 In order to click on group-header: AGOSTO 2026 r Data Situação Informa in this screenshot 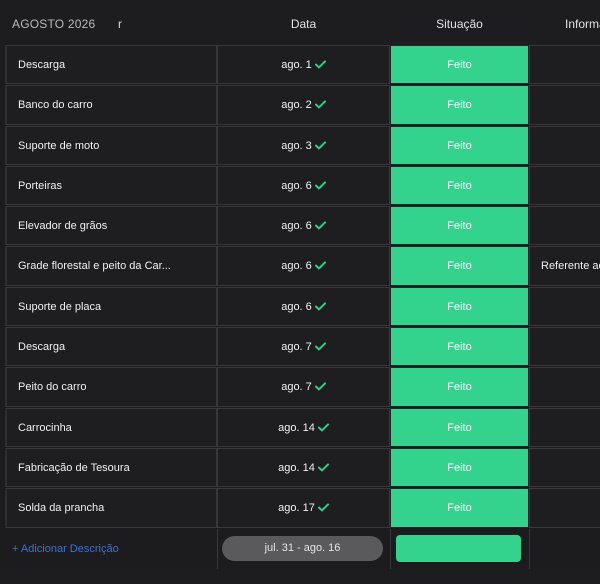, I will do `click(300, 22)`.